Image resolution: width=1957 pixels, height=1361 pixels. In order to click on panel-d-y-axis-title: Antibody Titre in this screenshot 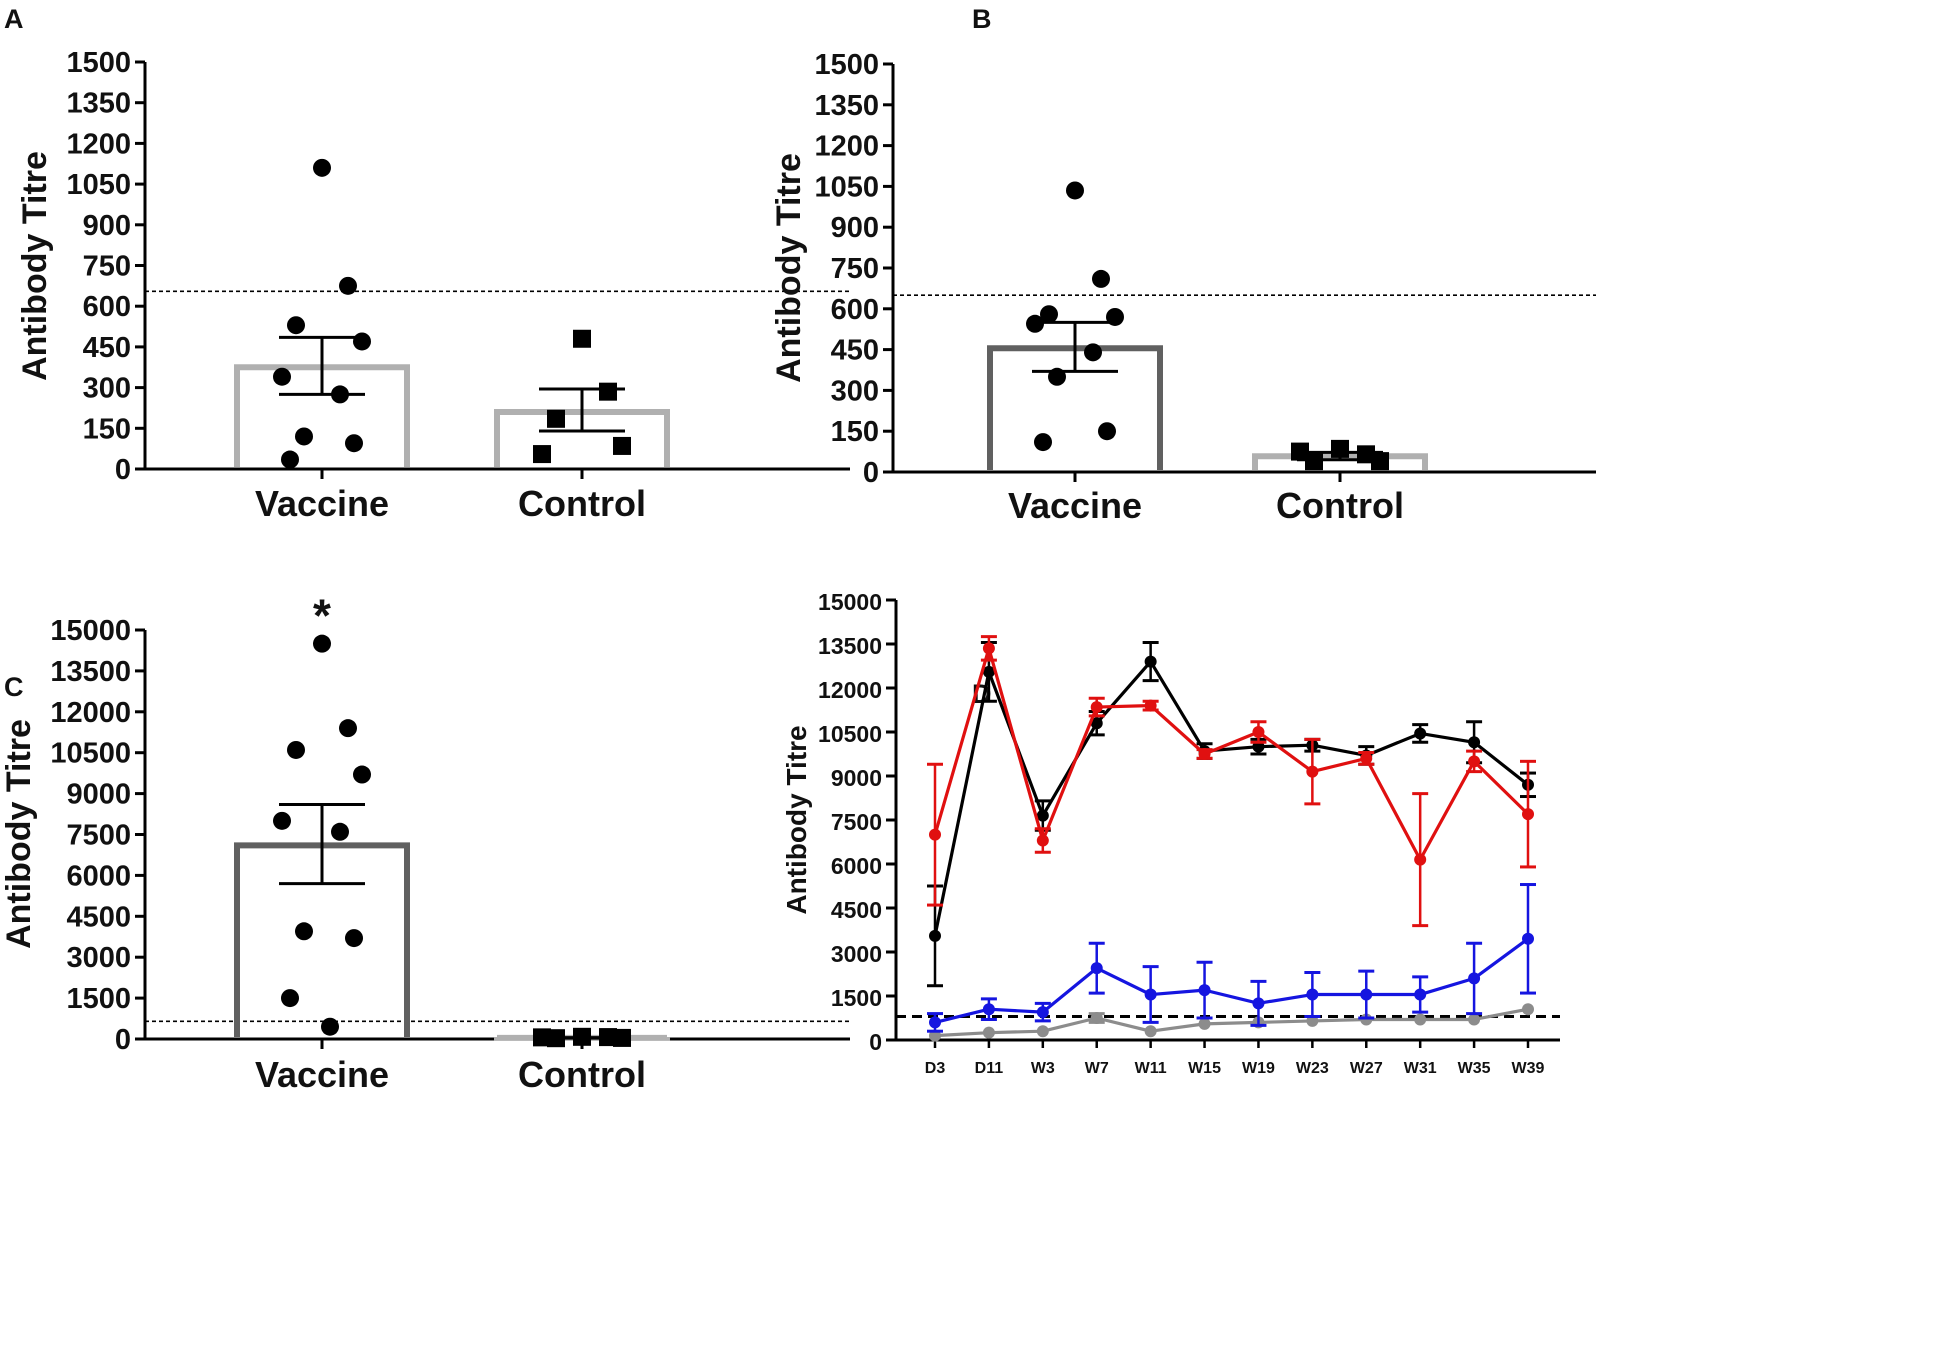, I will do `click(796, 819)`.